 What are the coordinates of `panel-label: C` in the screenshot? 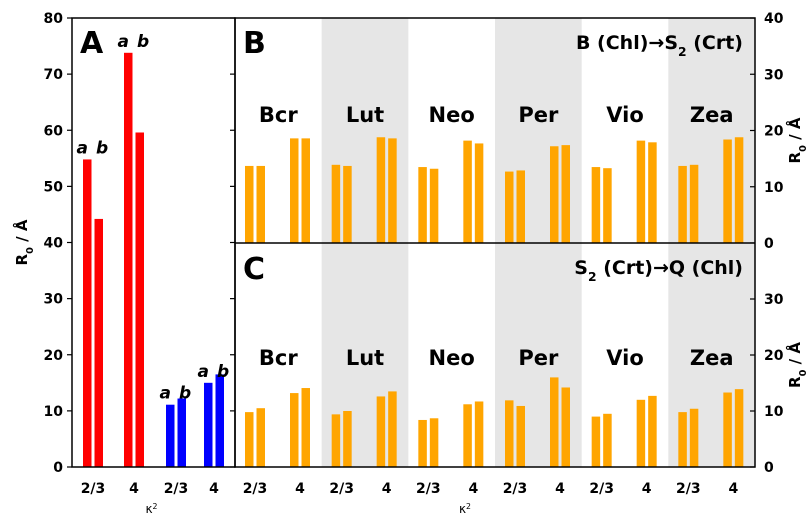 It's located at (254, 269).